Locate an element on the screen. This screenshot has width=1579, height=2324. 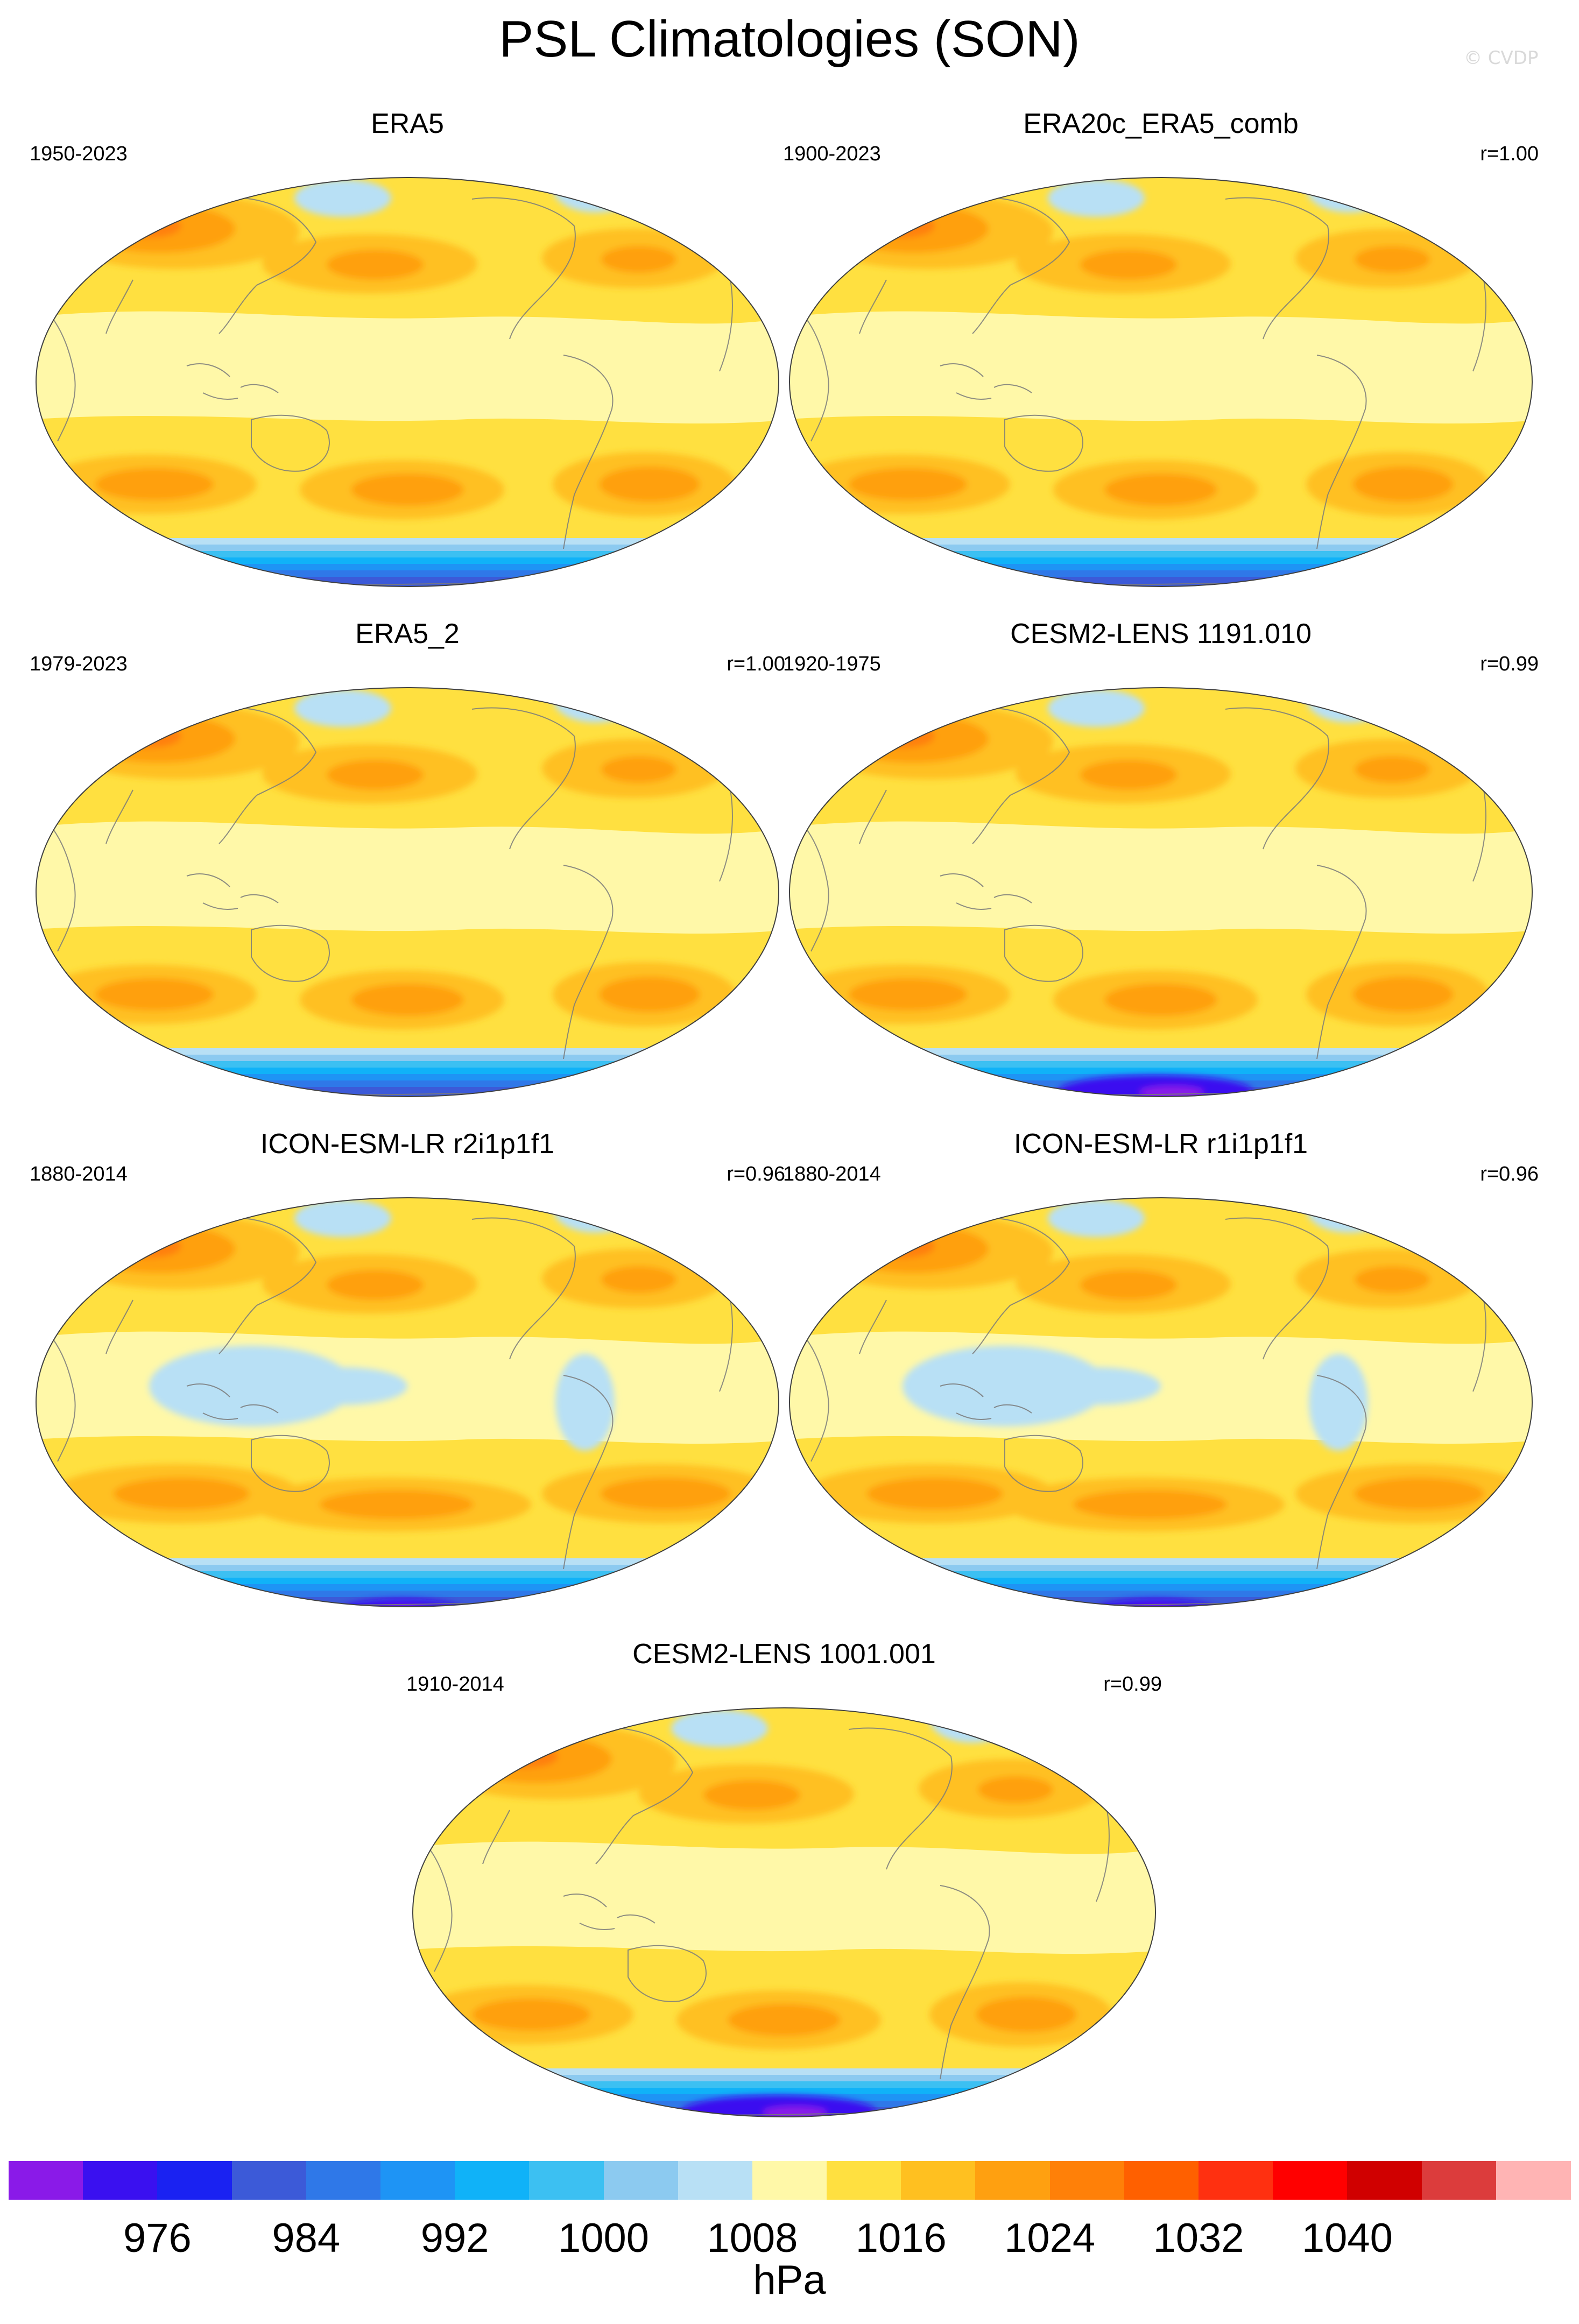
panel-title: ICON-ESM-LR r2i1p1f1 is located at coordinates (407, 1144).